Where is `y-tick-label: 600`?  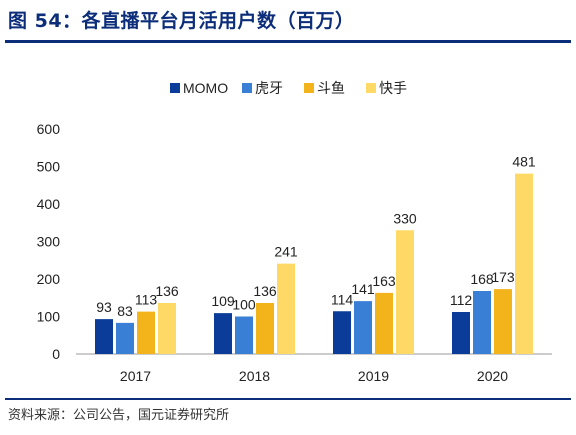 y-tick-label: 600 is located at coordinates (49, 129).